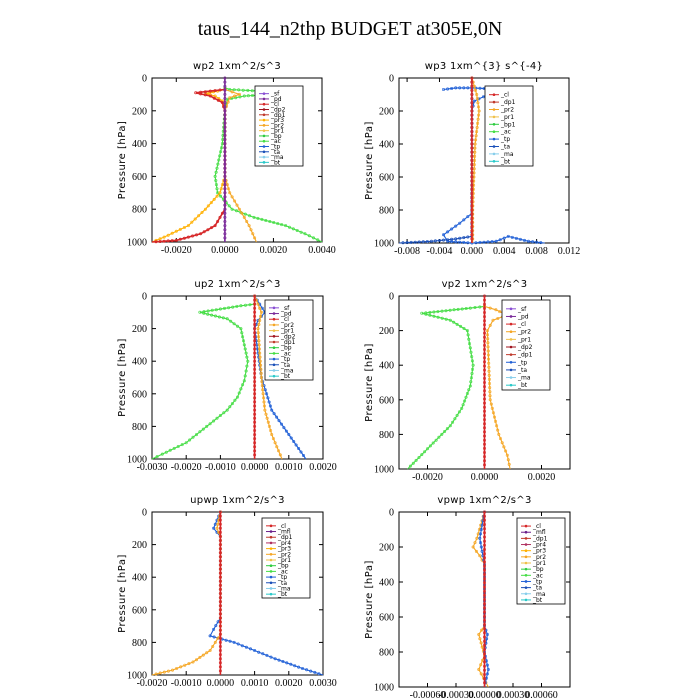  I want to click on x-tick-label: -0.0020, so click(152, 683).